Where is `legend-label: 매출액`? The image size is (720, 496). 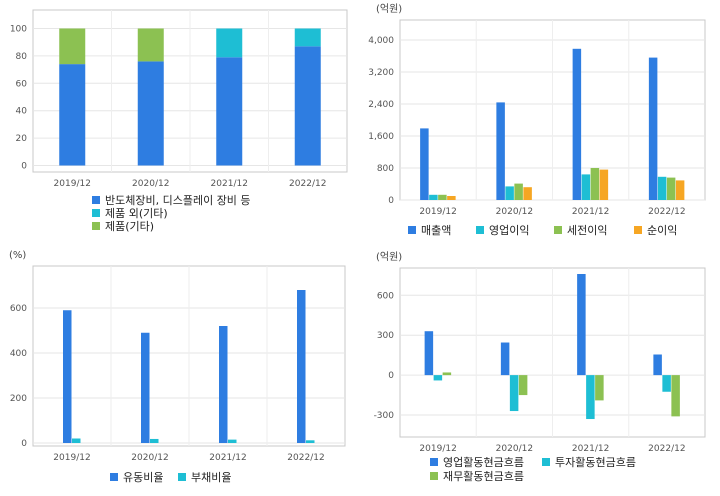 legend-label: 매출액 is located at coordinates (436, 230).